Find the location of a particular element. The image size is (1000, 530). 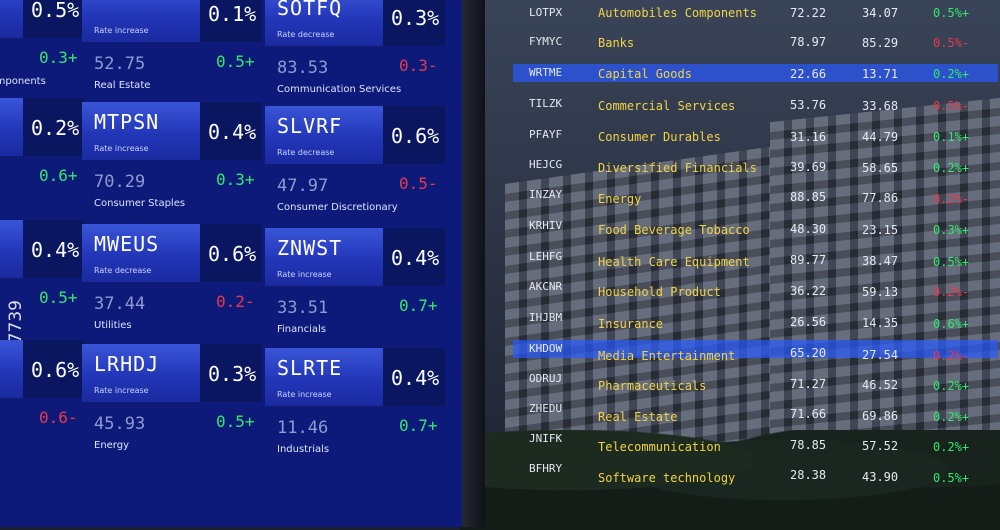

row-value-close: 57.52 is located at coordinates (880, 446).